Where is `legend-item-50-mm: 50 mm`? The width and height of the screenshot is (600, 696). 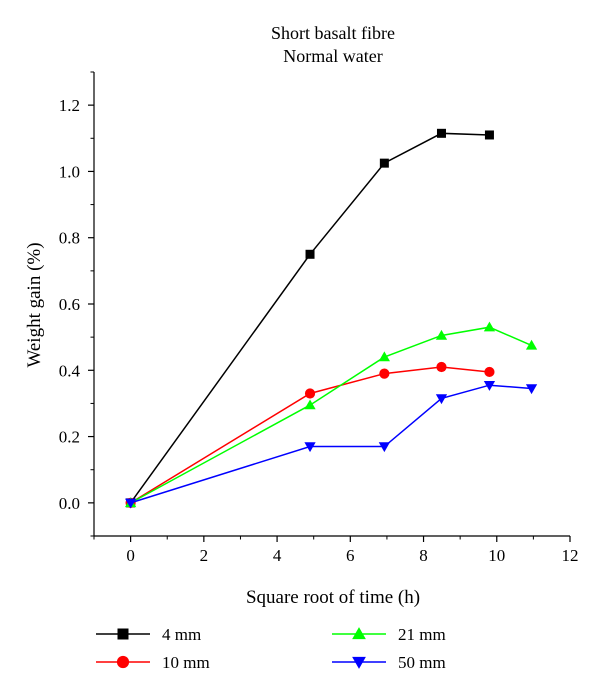
legend-item-50-mm: 50 mm is located at coordinates (389, 662).